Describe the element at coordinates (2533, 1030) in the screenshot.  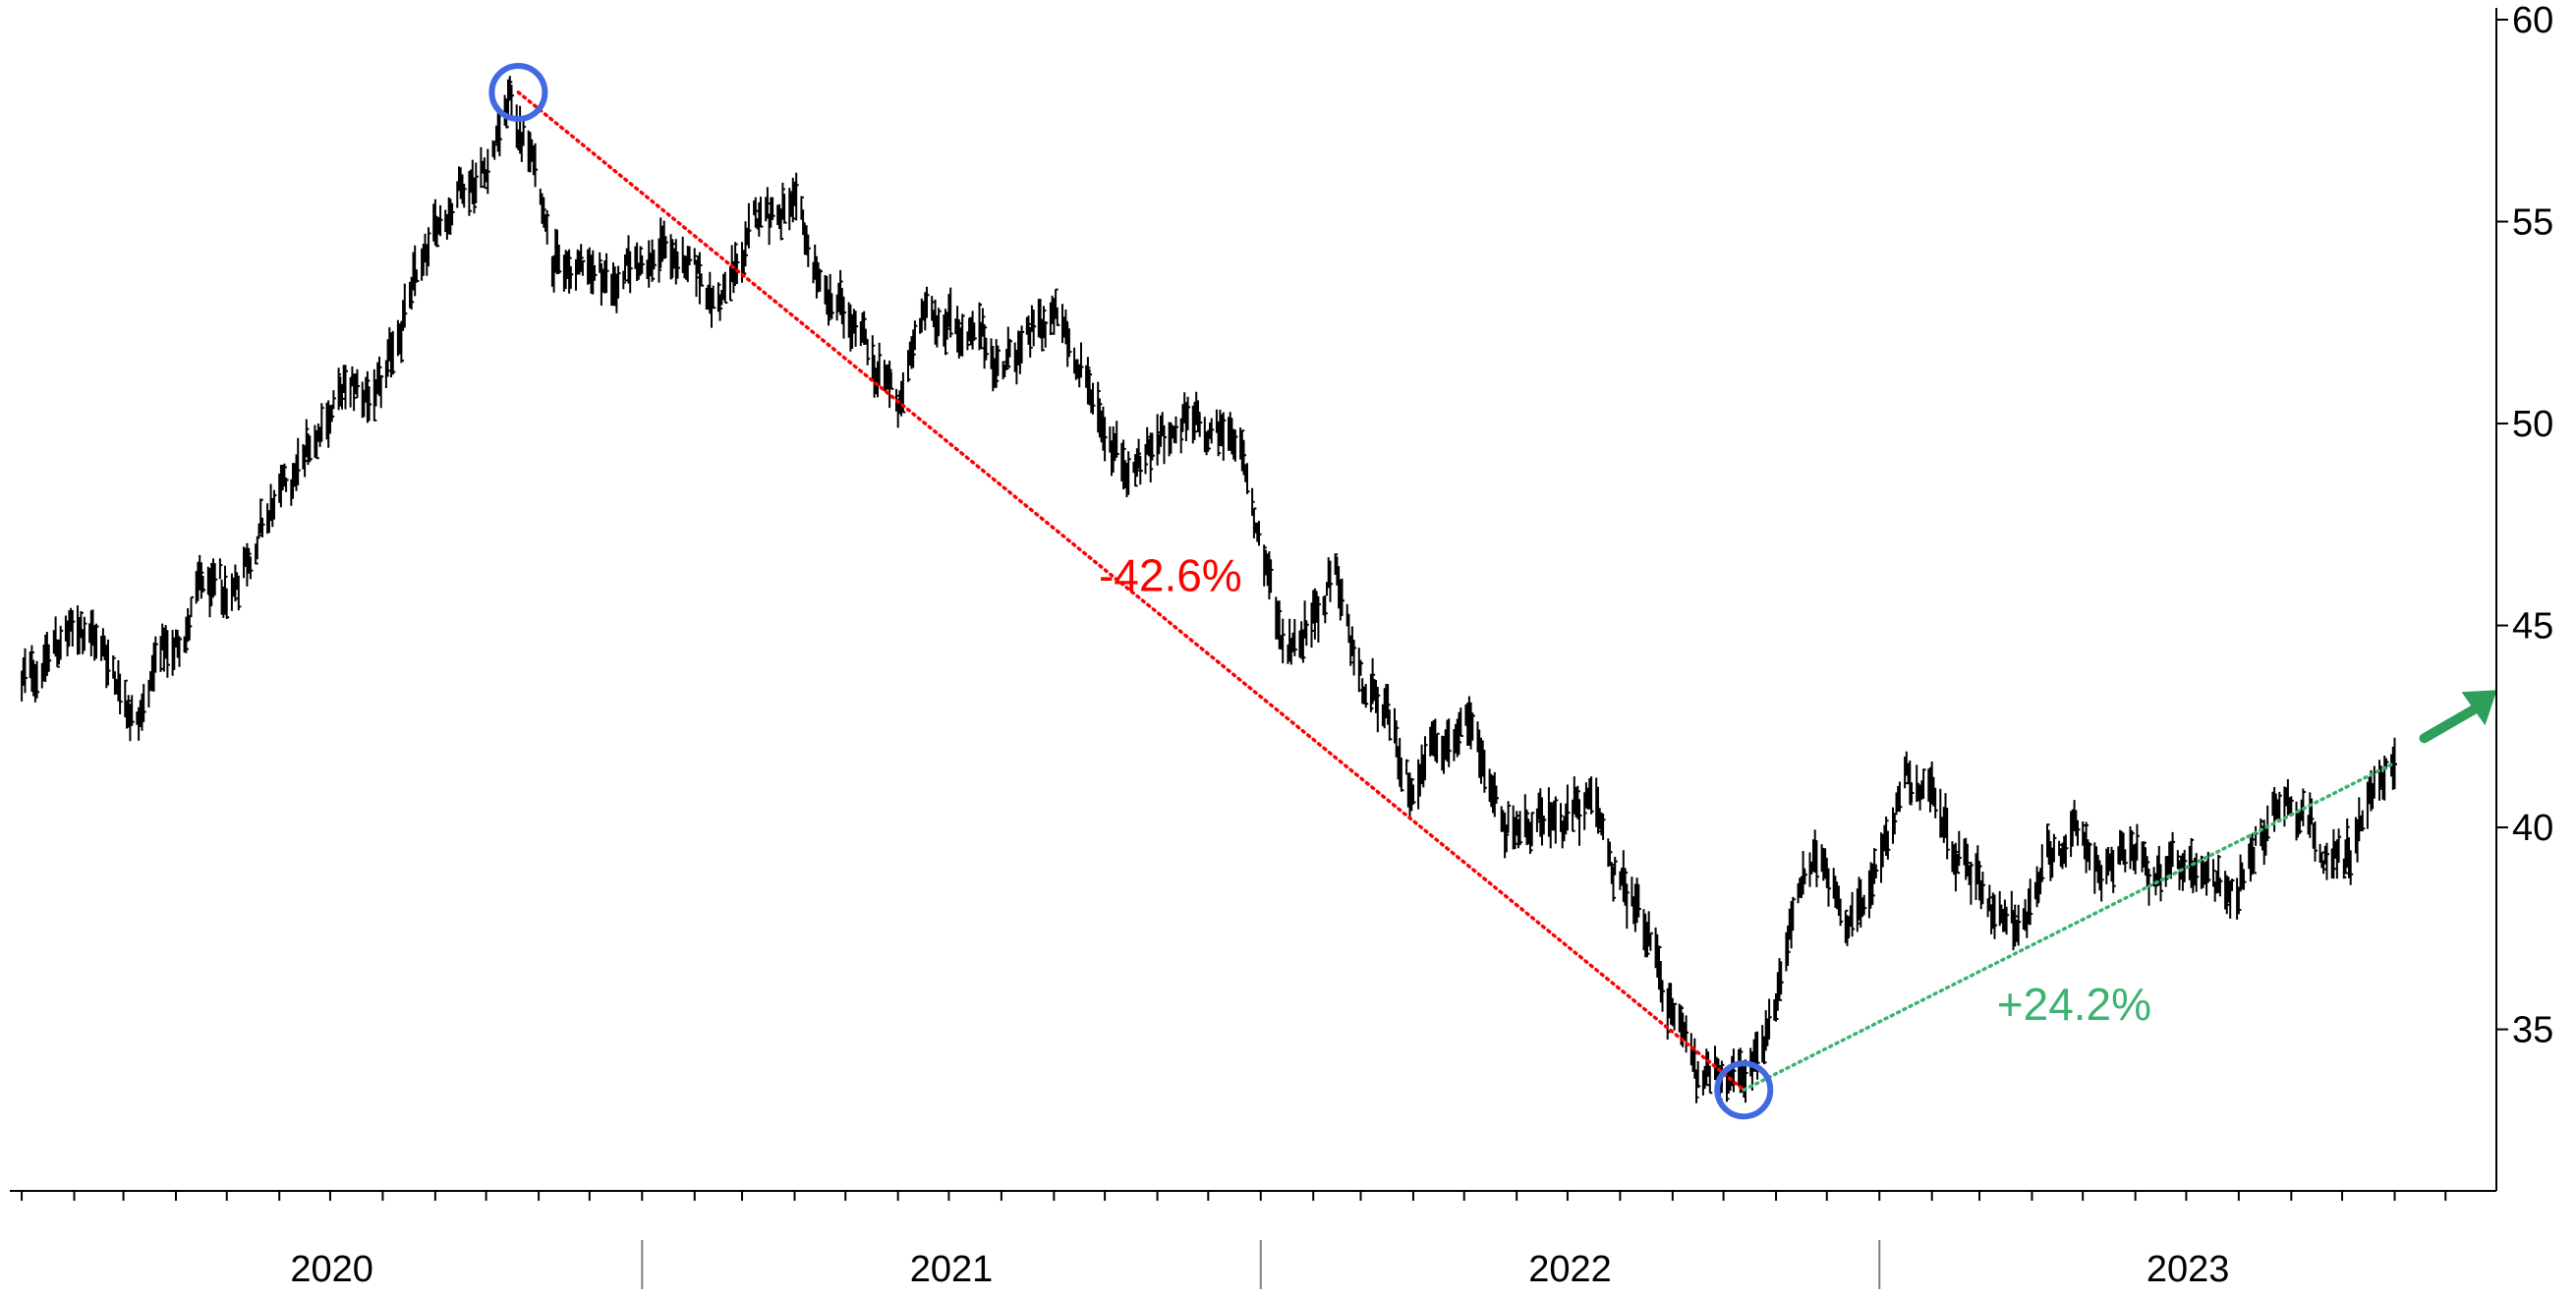
I see `y-tick-label: 35` at that location.